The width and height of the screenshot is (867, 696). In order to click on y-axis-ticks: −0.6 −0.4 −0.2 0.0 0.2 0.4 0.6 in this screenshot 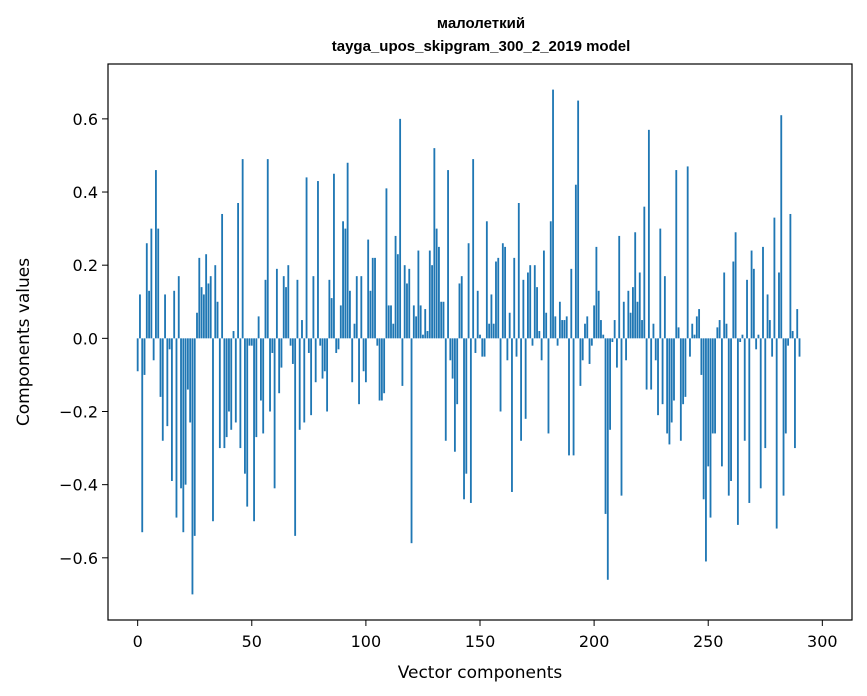, I will do `click(83, 339)`.